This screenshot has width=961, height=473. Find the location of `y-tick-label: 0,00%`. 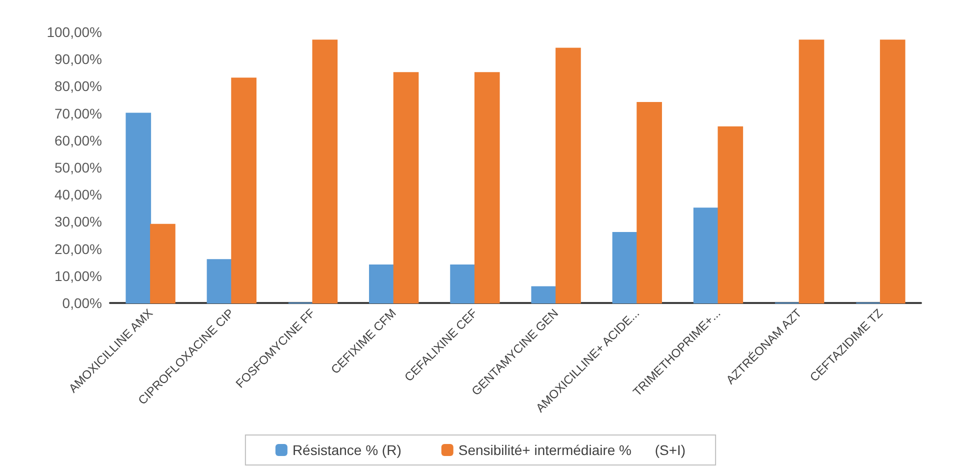

y-tick-label: 0,00% is located at coordinates (82, 303).